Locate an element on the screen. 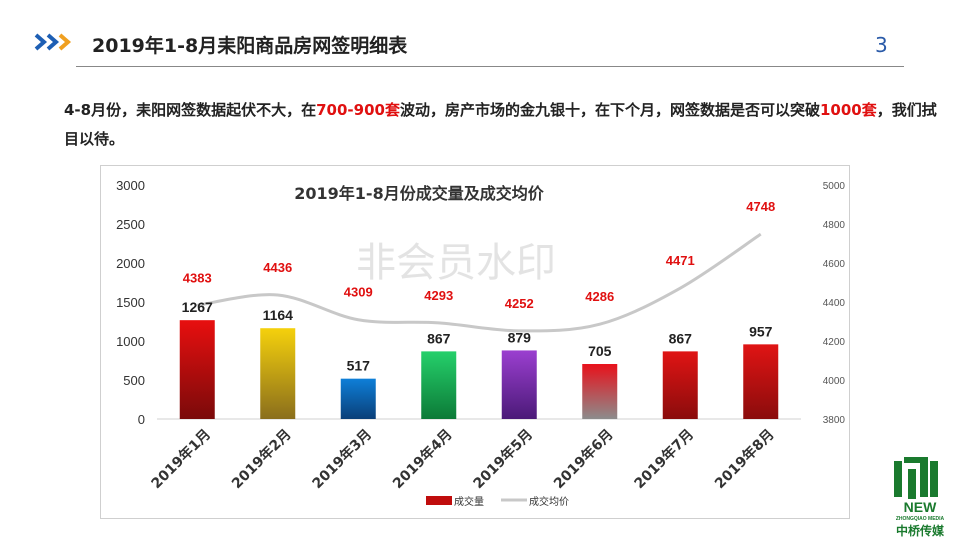 The width and height of the screenshot is (960, 540). y-right-tick-label: 5000 is located at coordinates (834, 186).